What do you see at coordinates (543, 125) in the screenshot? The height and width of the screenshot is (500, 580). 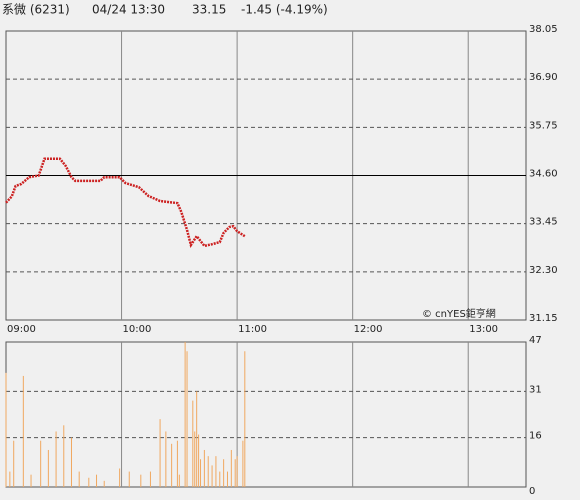 I see `y-tick-label: 35.75` at bounding box center [543, 125].